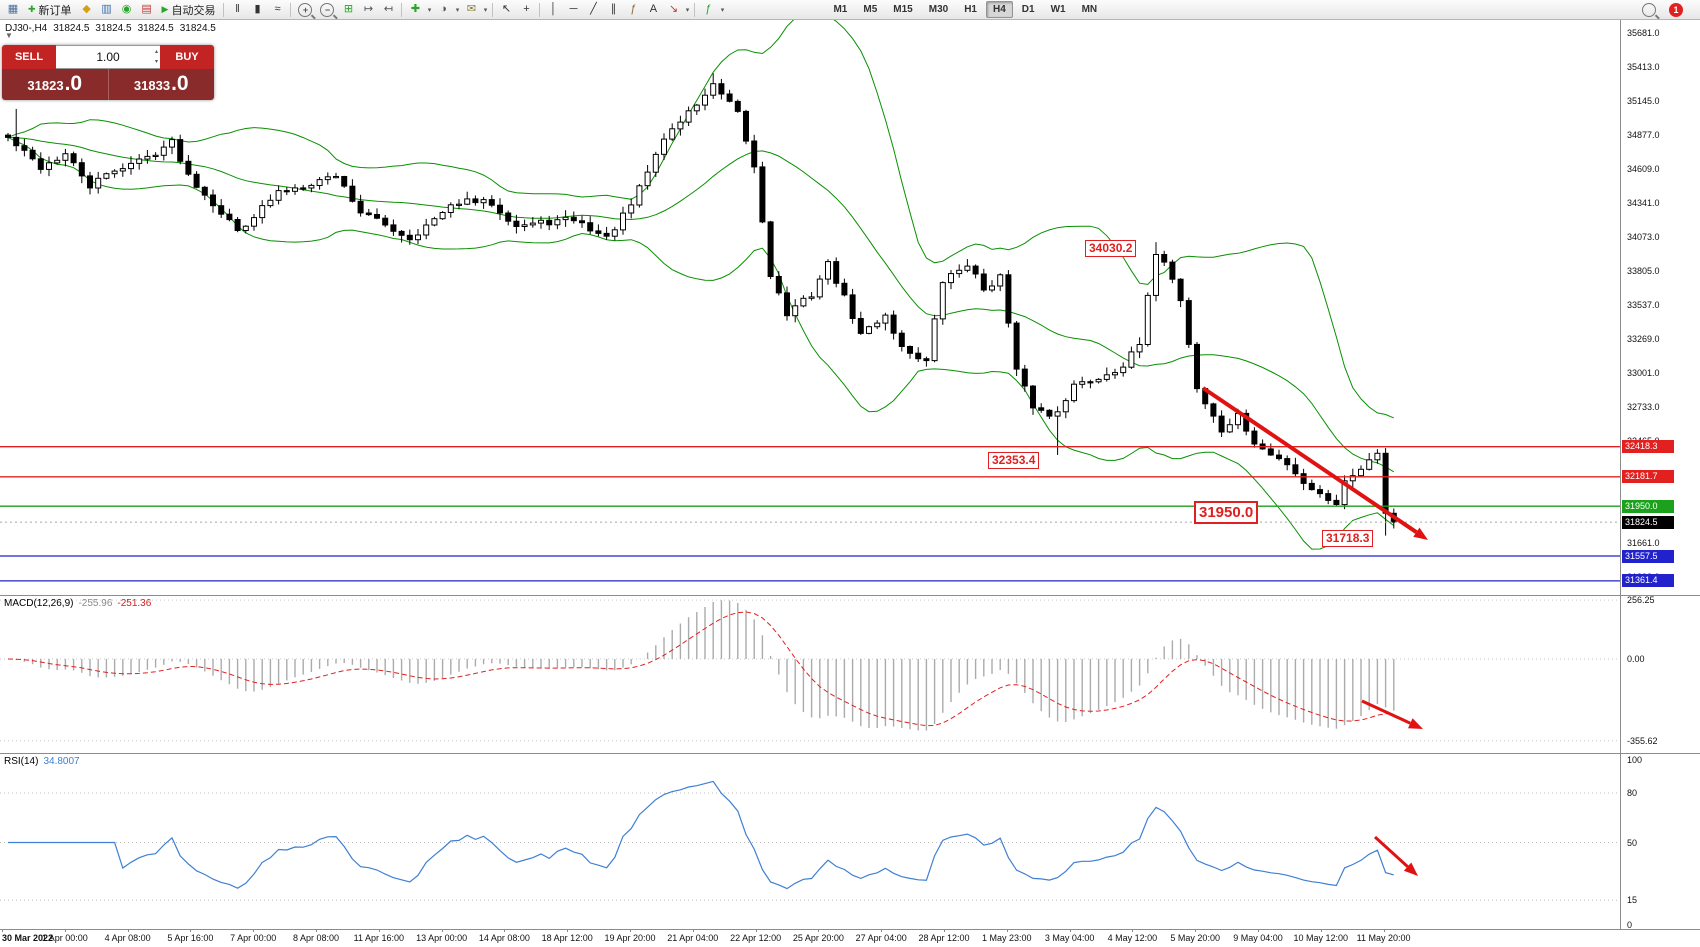 This screenshot has width=1700, height=947. Describe the element at coordinates (1648, 506) in the screenshot. I see `price-level-badge: 31950.0` at that location.